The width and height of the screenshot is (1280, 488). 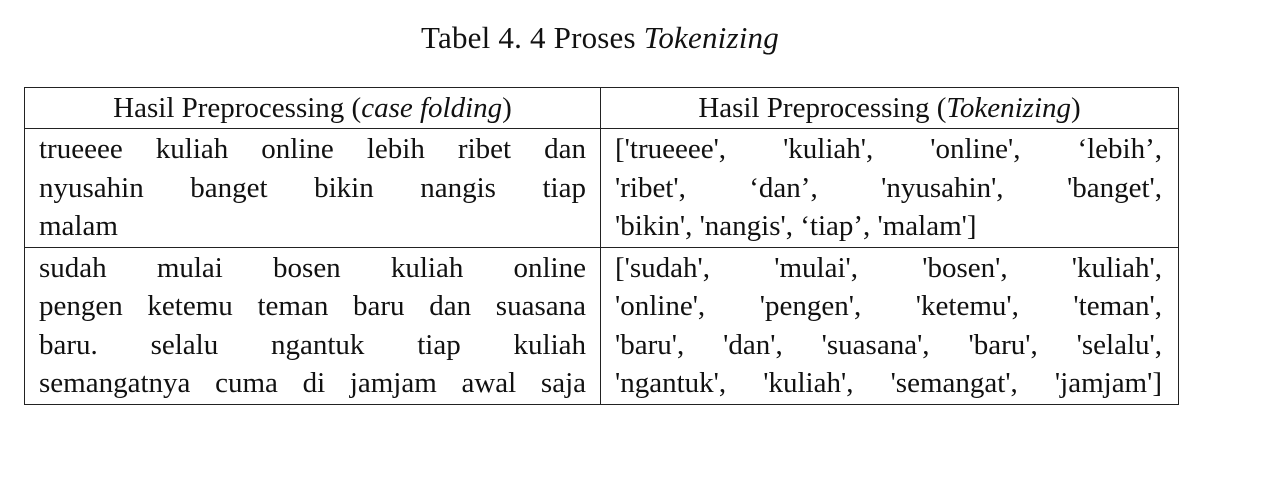 What do you see at coordinates (312, 344) in the screenshot?
I see `text-line: baru. selalu ngantuk tiap kuliah` at bounding box center [312, 344].